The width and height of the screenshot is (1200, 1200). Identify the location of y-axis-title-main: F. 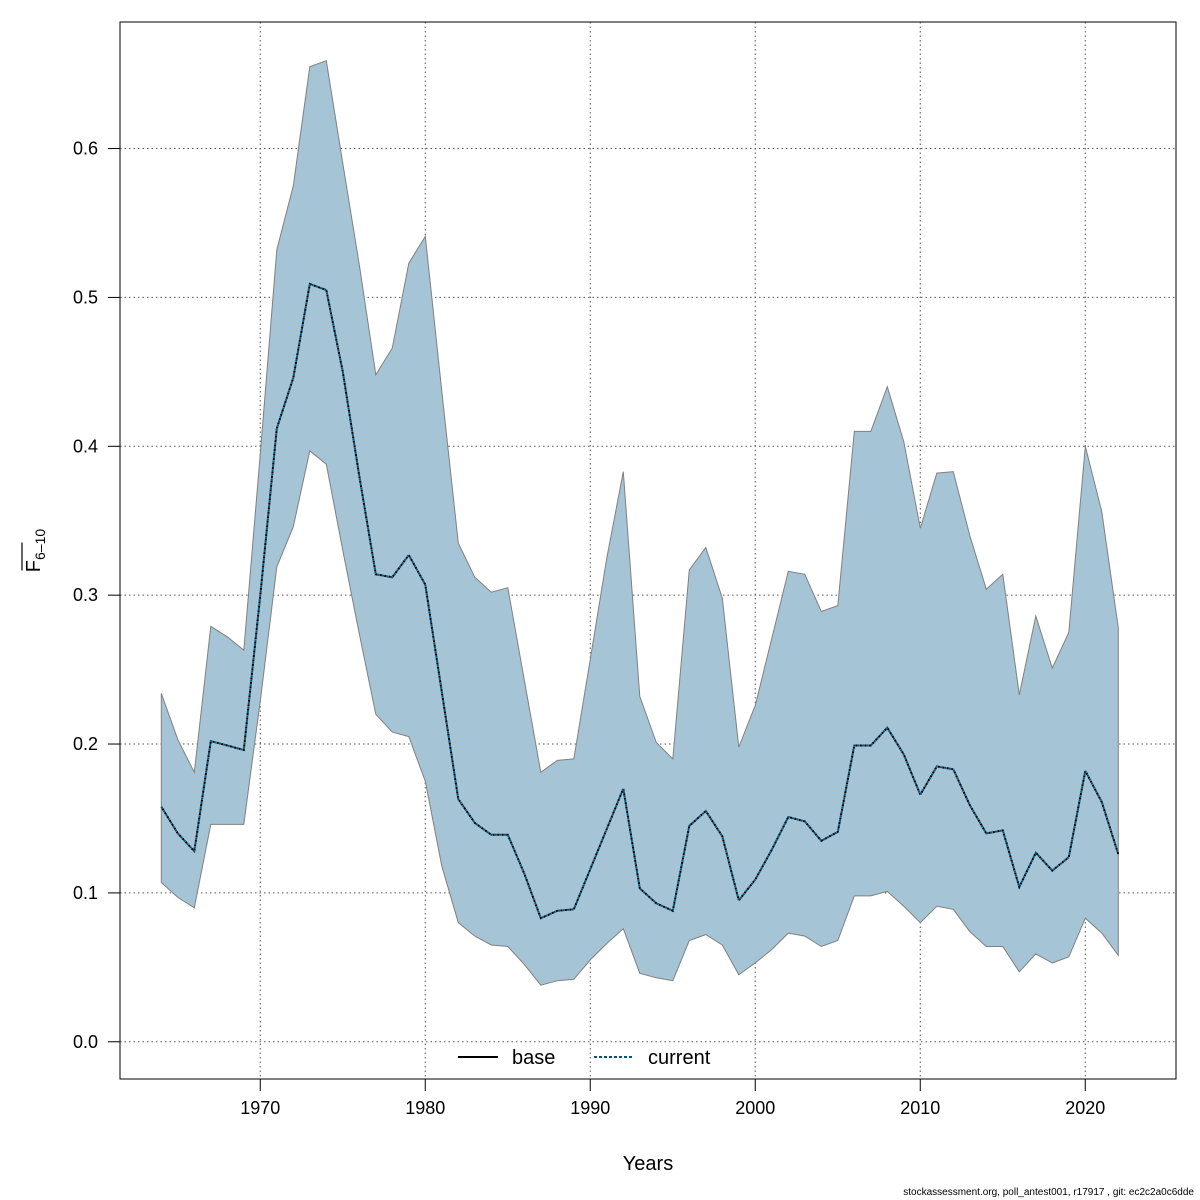
(34, 566).